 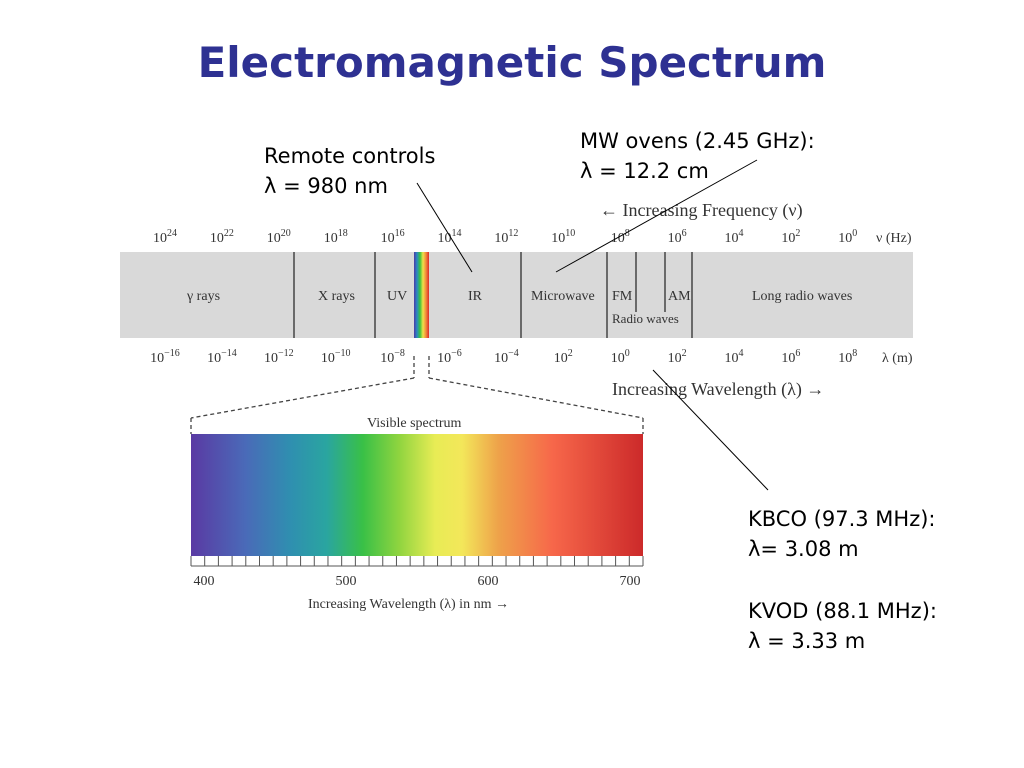 What do you see at coordinates (563, 237) in the screenshot?
I see `frequency-tick-7: 10¹⁰` at bounding box center [563, 237].